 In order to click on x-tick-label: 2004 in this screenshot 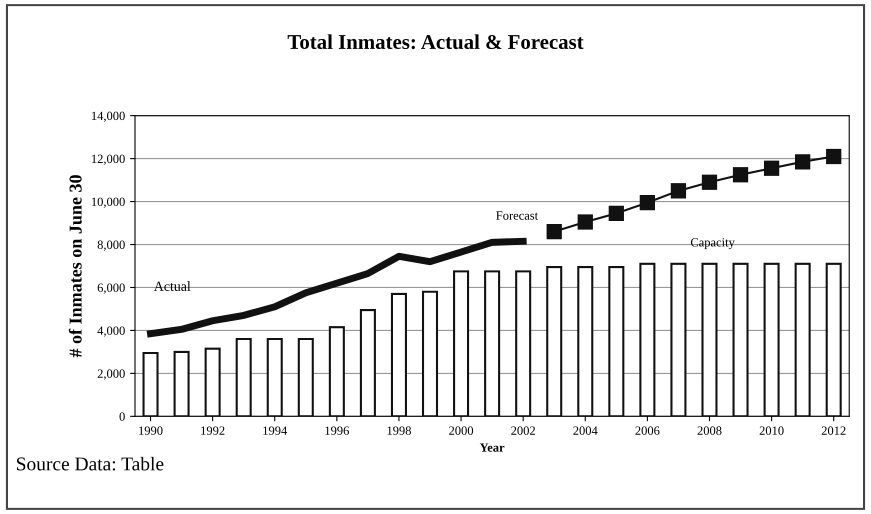, I will do `click(585, 430)`.